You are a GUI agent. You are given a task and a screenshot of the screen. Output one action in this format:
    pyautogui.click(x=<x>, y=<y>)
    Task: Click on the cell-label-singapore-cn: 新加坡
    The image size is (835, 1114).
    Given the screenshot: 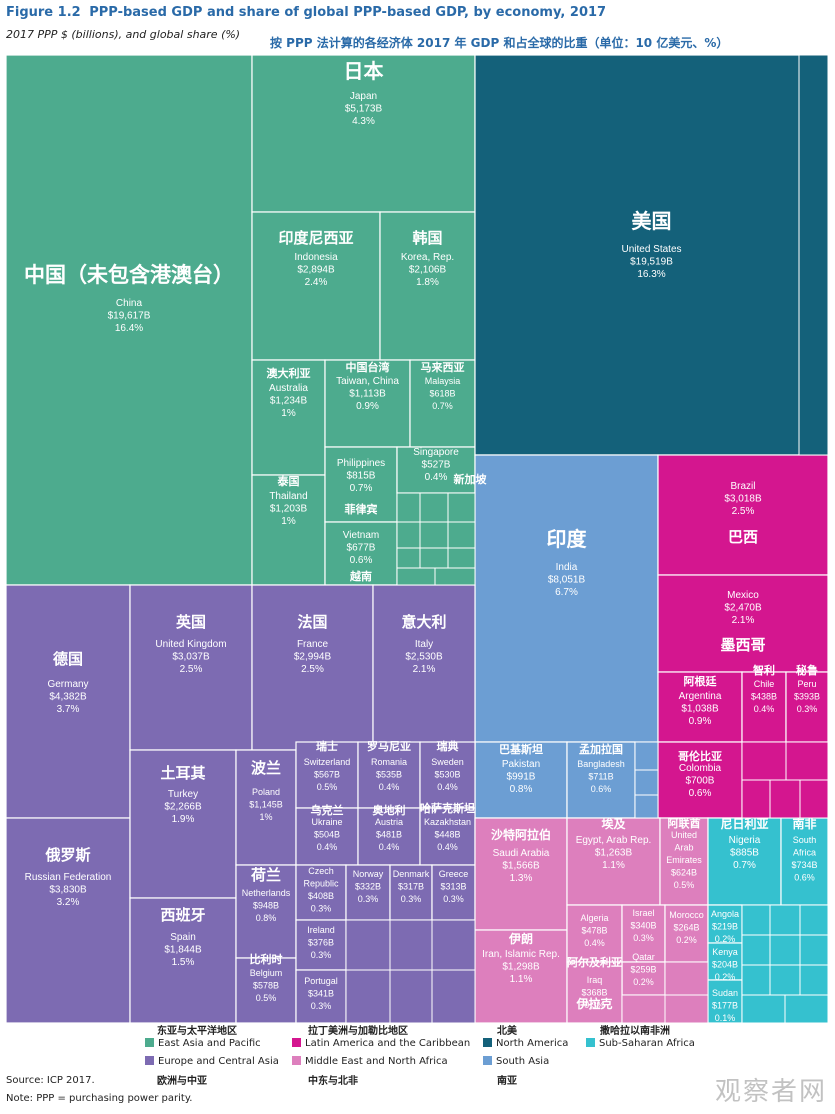 What is the action you would take?
    pyautogui.click(x=471, y=479)
    